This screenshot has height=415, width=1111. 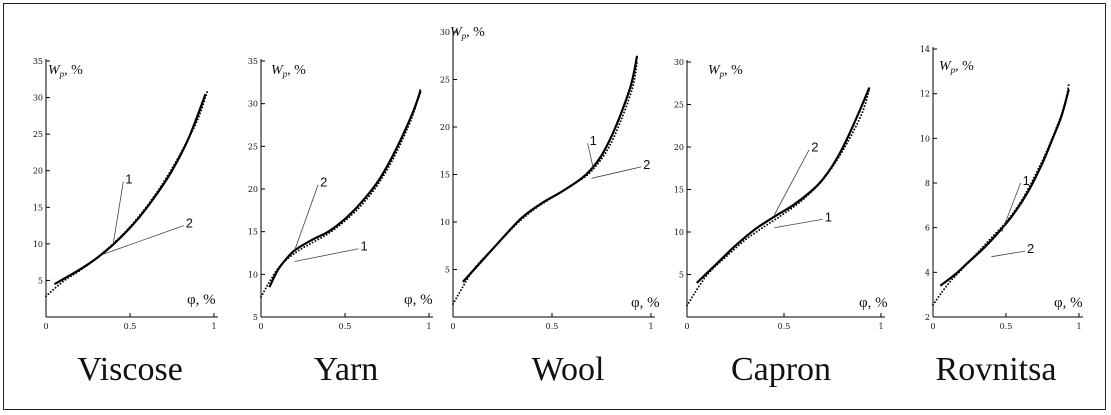 What do you see at coordinates (130, 369) in the screenshot?
I see `panel-title: Viscose` at bounding box center [130, 369].